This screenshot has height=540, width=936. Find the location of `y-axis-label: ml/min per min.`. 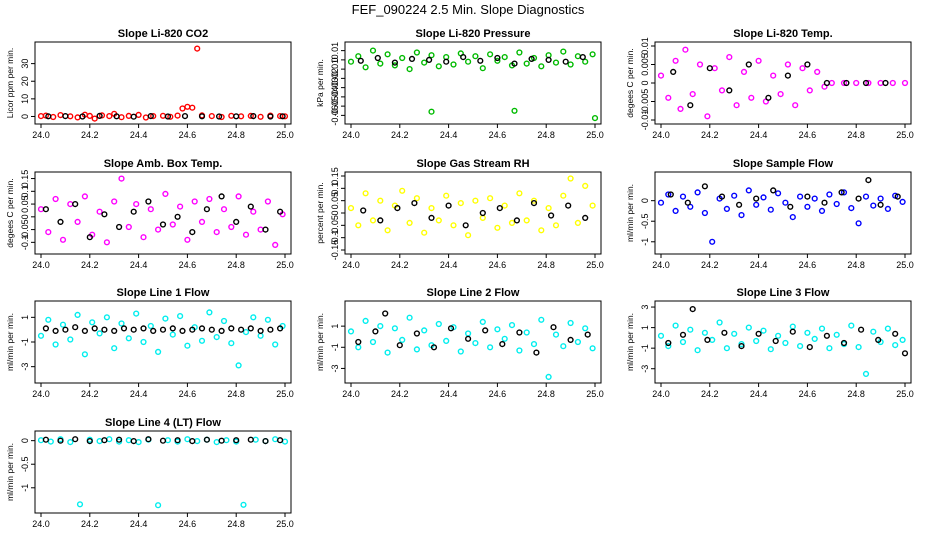

y-axis-label: ml/min per min. is located at coordinates (320, 342).